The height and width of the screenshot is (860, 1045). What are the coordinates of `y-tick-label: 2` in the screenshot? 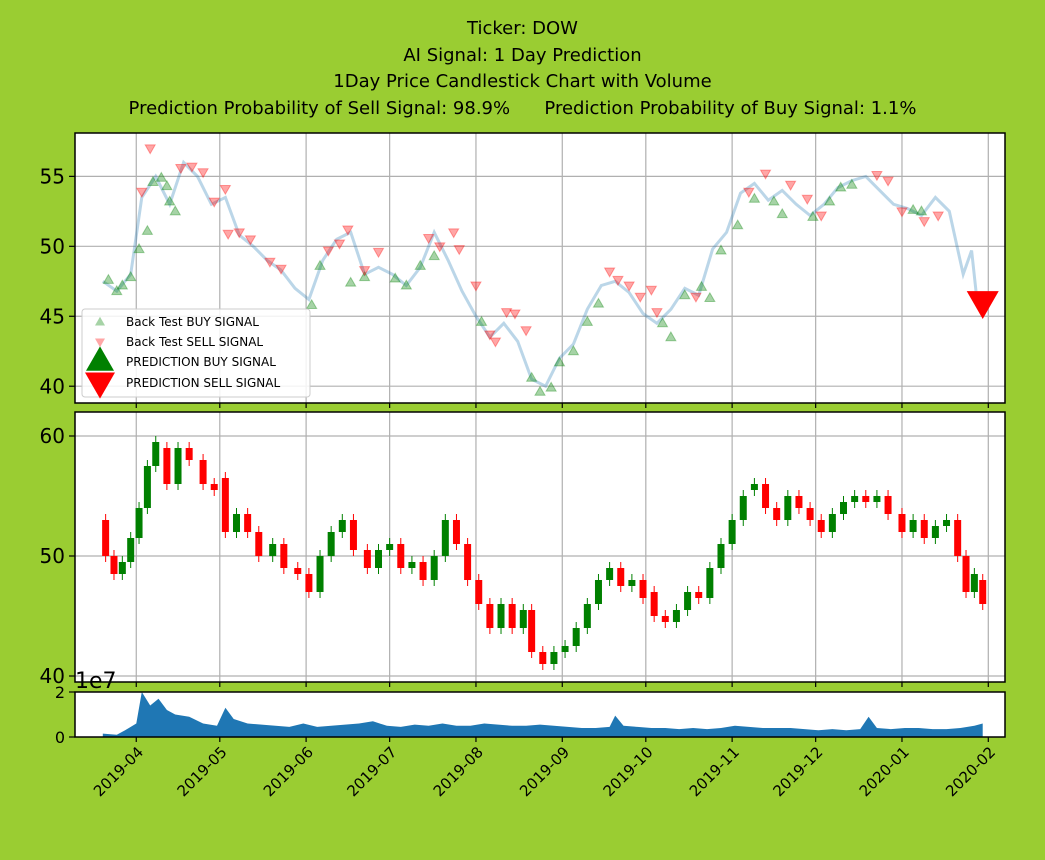 It's located at (60, 692).